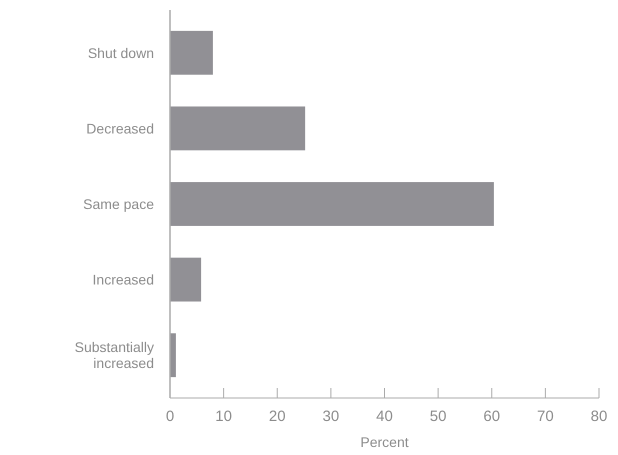  What do you see at coordinates (118, 204) in the screenshot?
I see `y-tick-label: Same pace` at bounding box center [118, 204].